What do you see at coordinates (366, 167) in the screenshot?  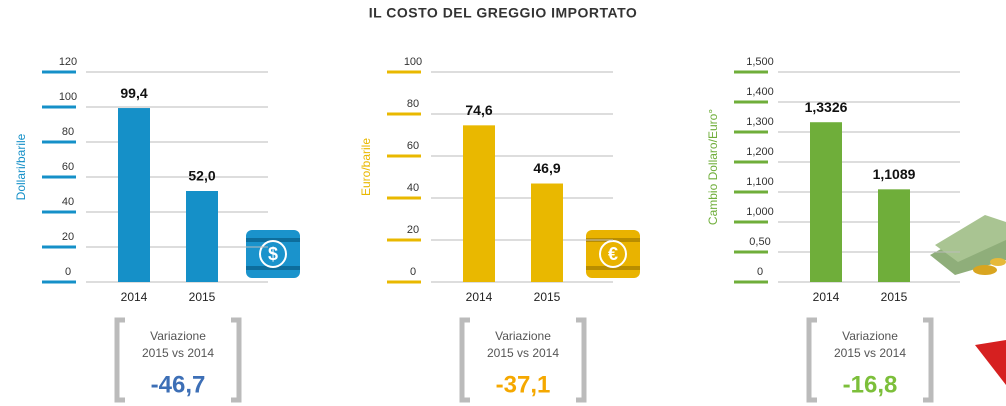 I see `y-axis-title: Euro/barile` at bounding box center [366, 167].